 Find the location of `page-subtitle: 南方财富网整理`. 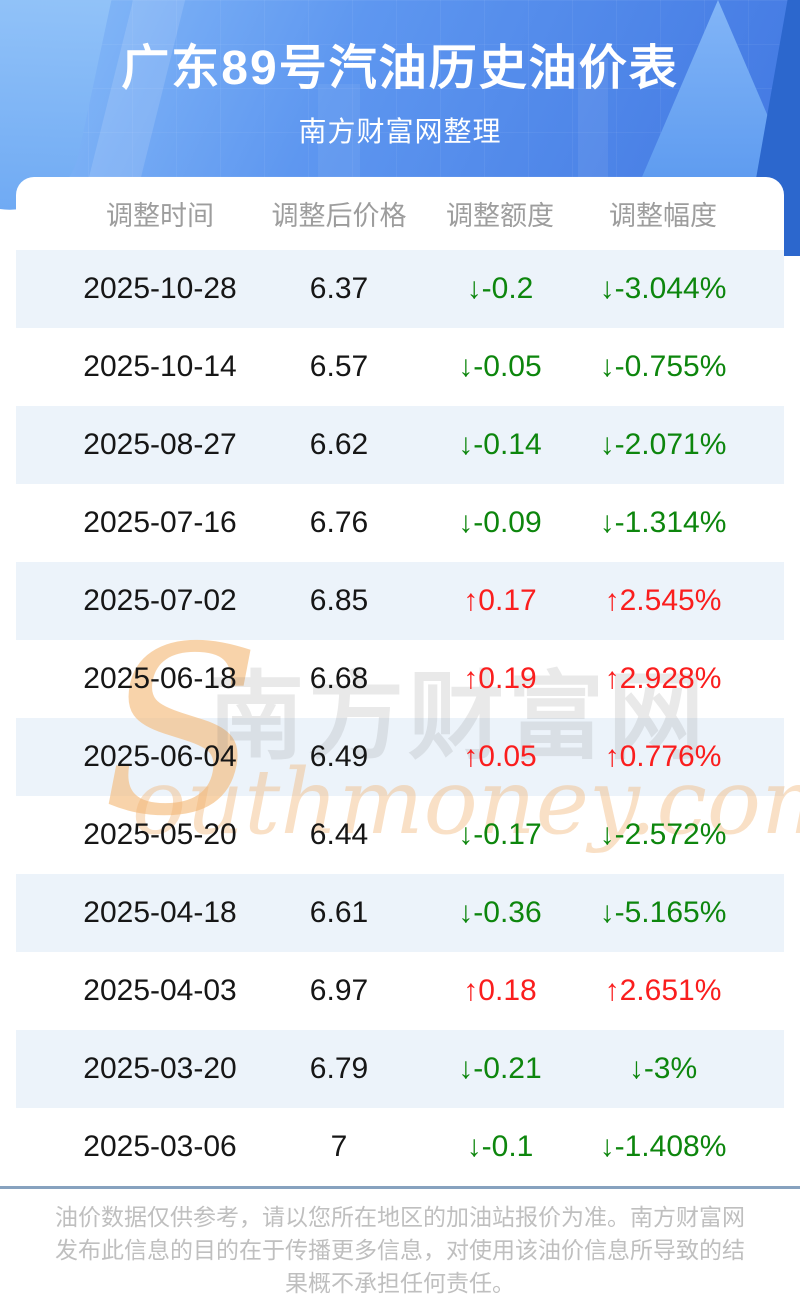

page-subtitle: 南方财富网整理 is located at coordinates (400, 131).